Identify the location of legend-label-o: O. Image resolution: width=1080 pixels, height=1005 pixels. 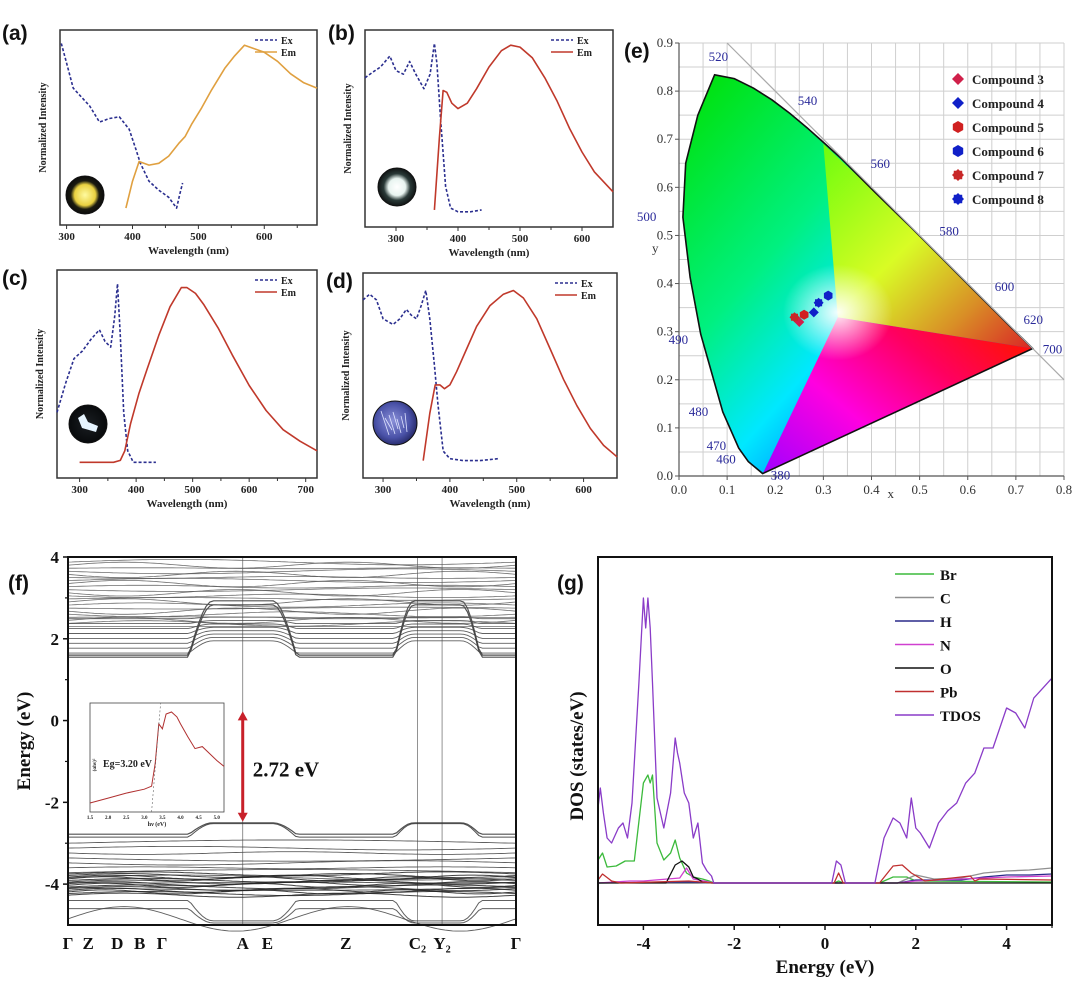
(946, 670).